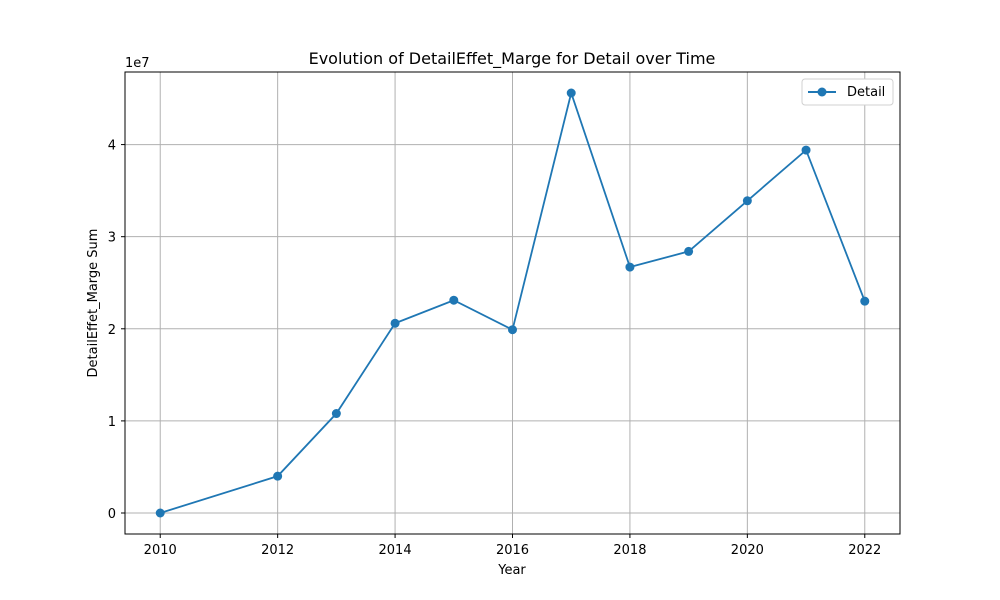  I want to click on legend-box, so click(847, 92).